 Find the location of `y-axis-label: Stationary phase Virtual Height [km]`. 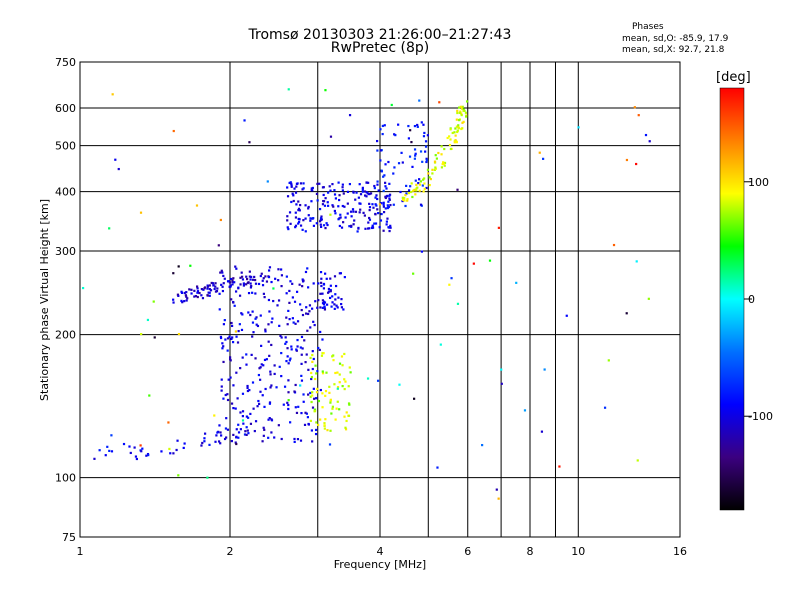

y-axis-label: Stationary phase Virtual Height [km] is located at coordinates (44, 300).